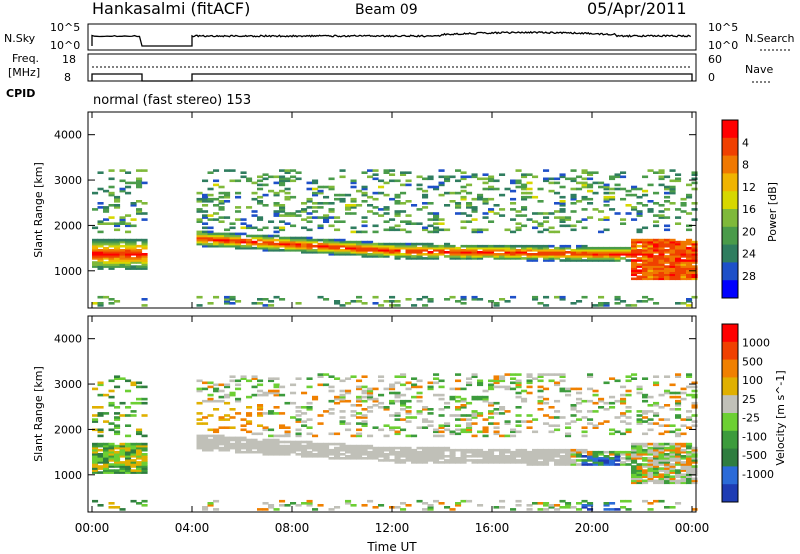 The image size is (800, 554). Describe the element at coordinates (730, 253) in the screenshot. I see `colorbar-swatch` at that location.